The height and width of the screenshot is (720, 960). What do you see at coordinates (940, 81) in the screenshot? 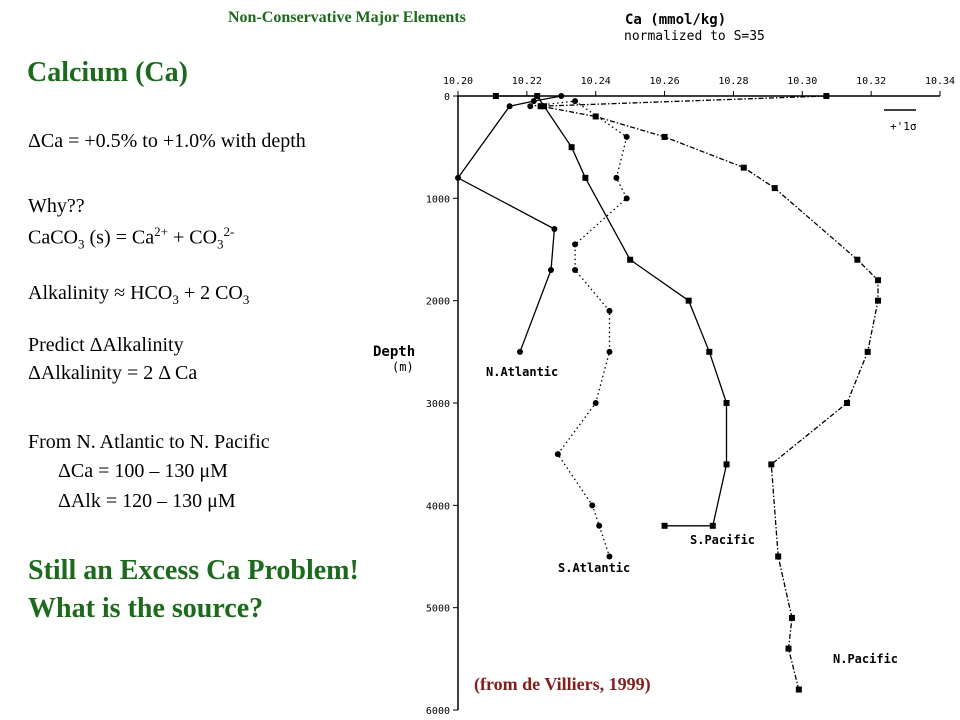
I see `x-tick-label: 10.34` at bounding box center [940, 81].